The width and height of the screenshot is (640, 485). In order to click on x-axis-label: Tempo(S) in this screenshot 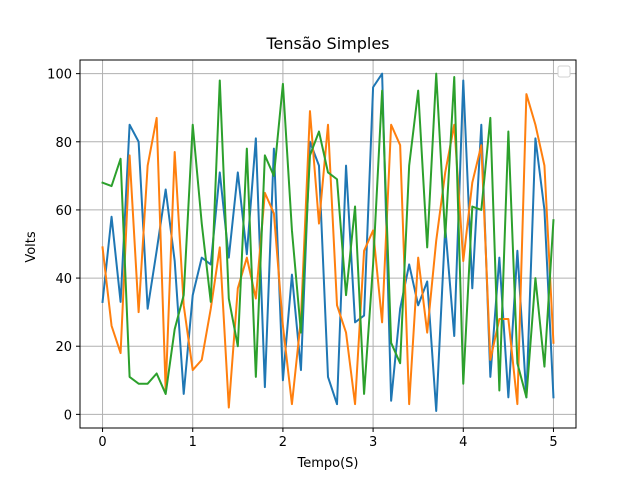, I will do `click(328, 463)`.